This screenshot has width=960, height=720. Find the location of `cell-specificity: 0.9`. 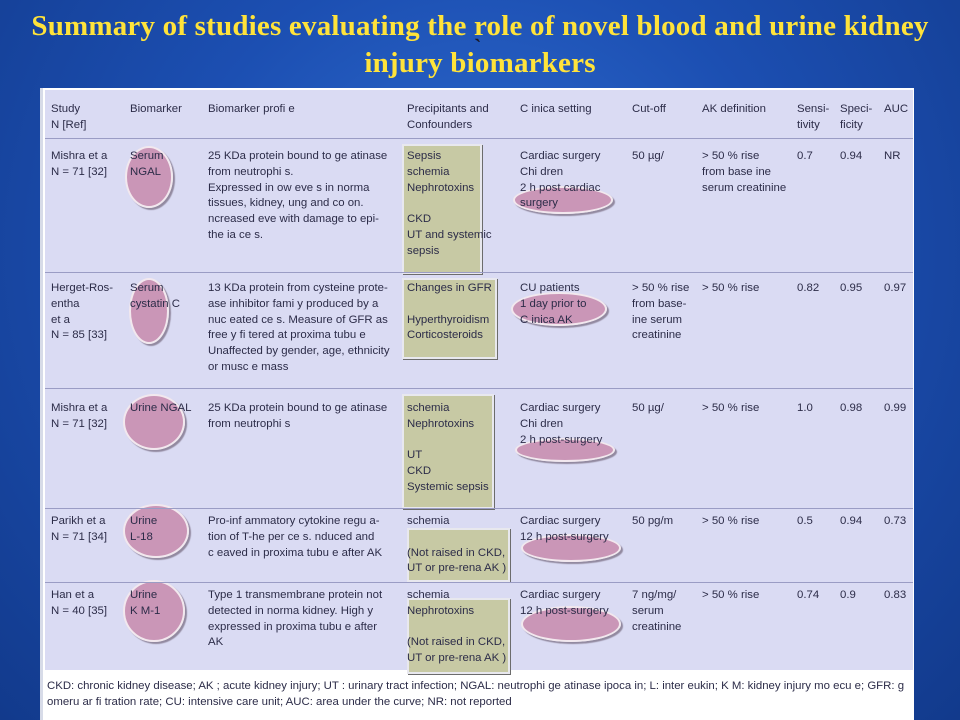

cell-specificity: 0.9 is located at coordinates (848, 595).